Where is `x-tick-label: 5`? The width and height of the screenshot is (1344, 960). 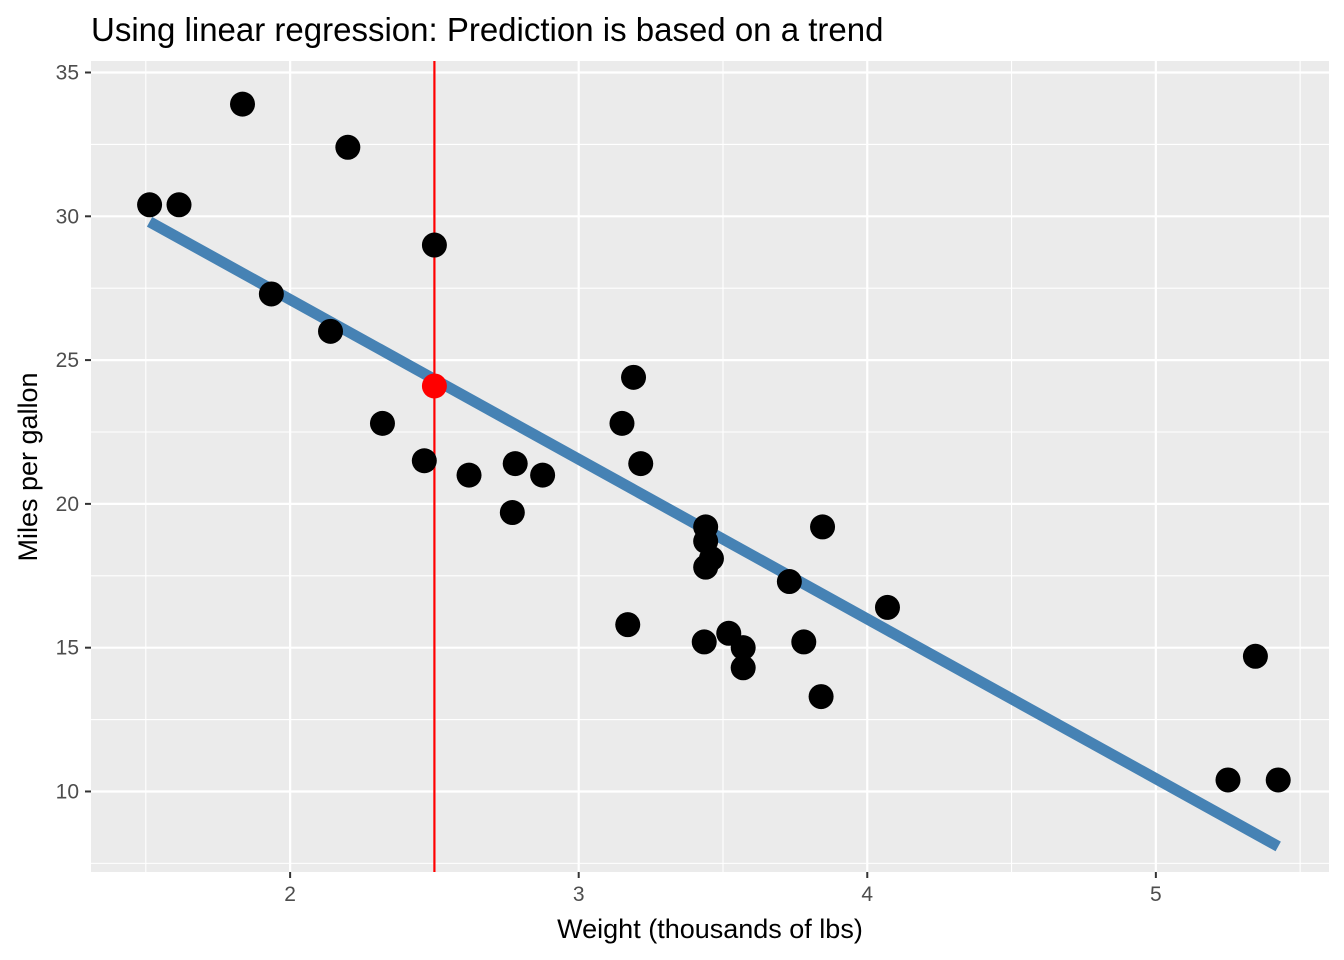
x-tick-label: 5 is located at coordinates (1156, 894).